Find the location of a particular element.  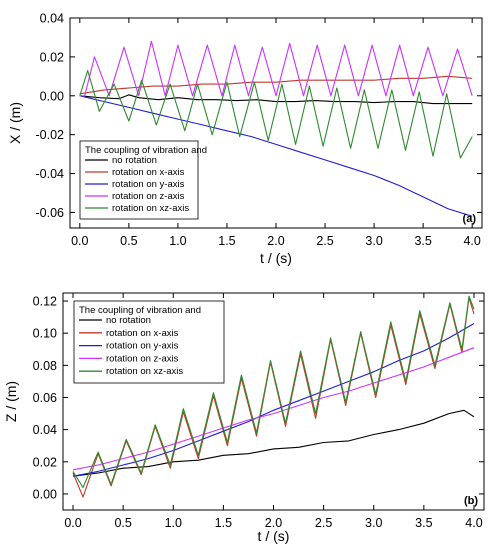

series-line-rotation-on-x-axis is located at coordinates (276, 85).